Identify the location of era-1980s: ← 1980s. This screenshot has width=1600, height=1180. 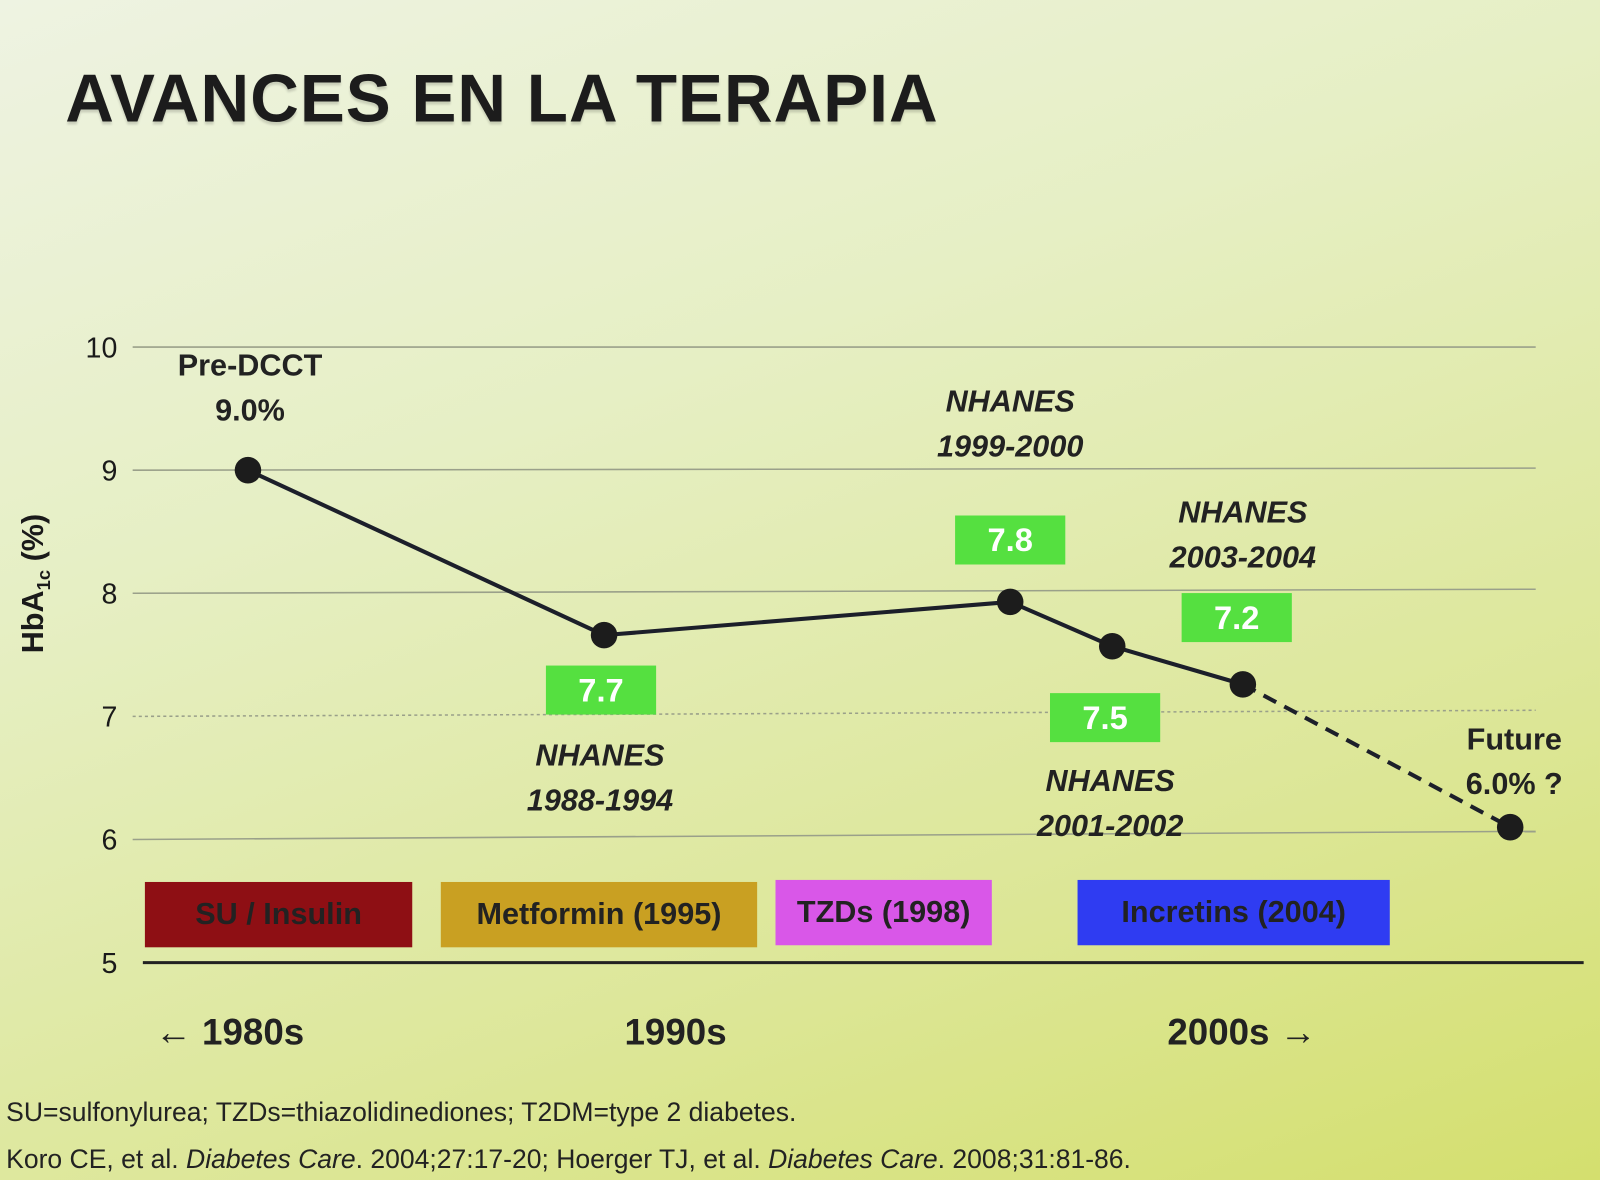
(230, 1031).